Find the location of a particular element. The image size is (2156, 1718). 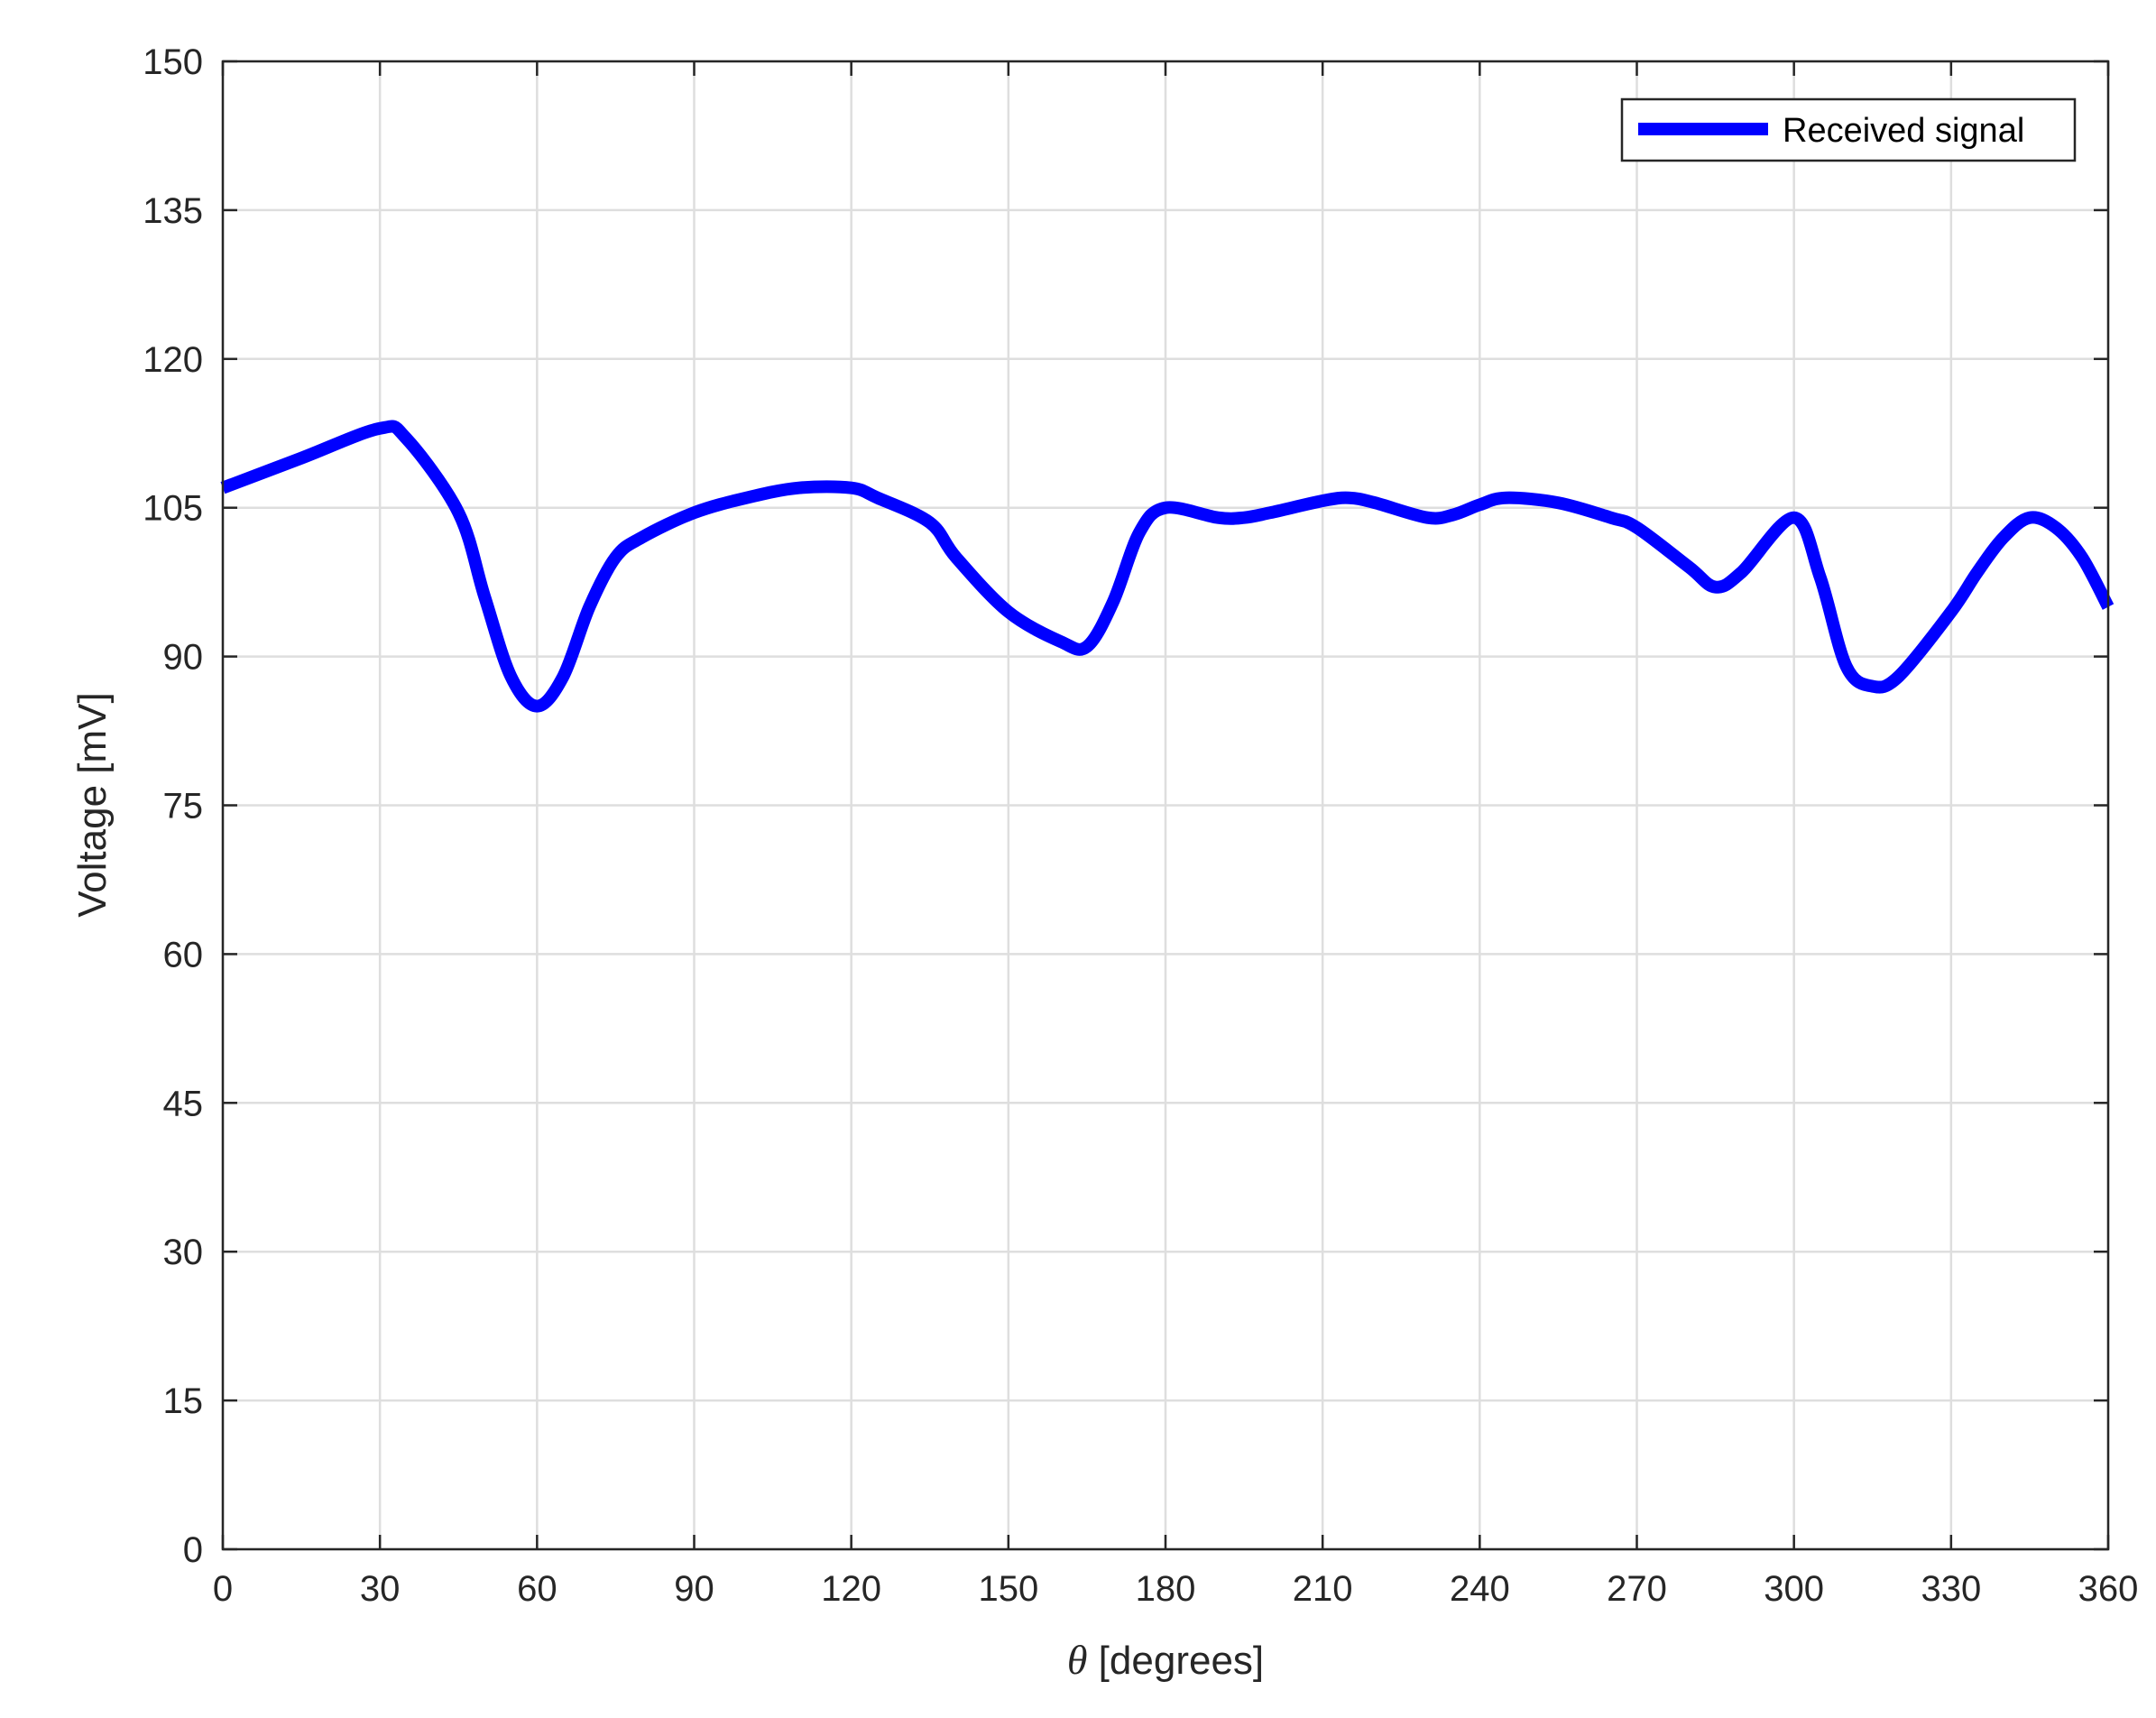

legend-label-received-signal: Received signal is located at coordinates (1903, 131).